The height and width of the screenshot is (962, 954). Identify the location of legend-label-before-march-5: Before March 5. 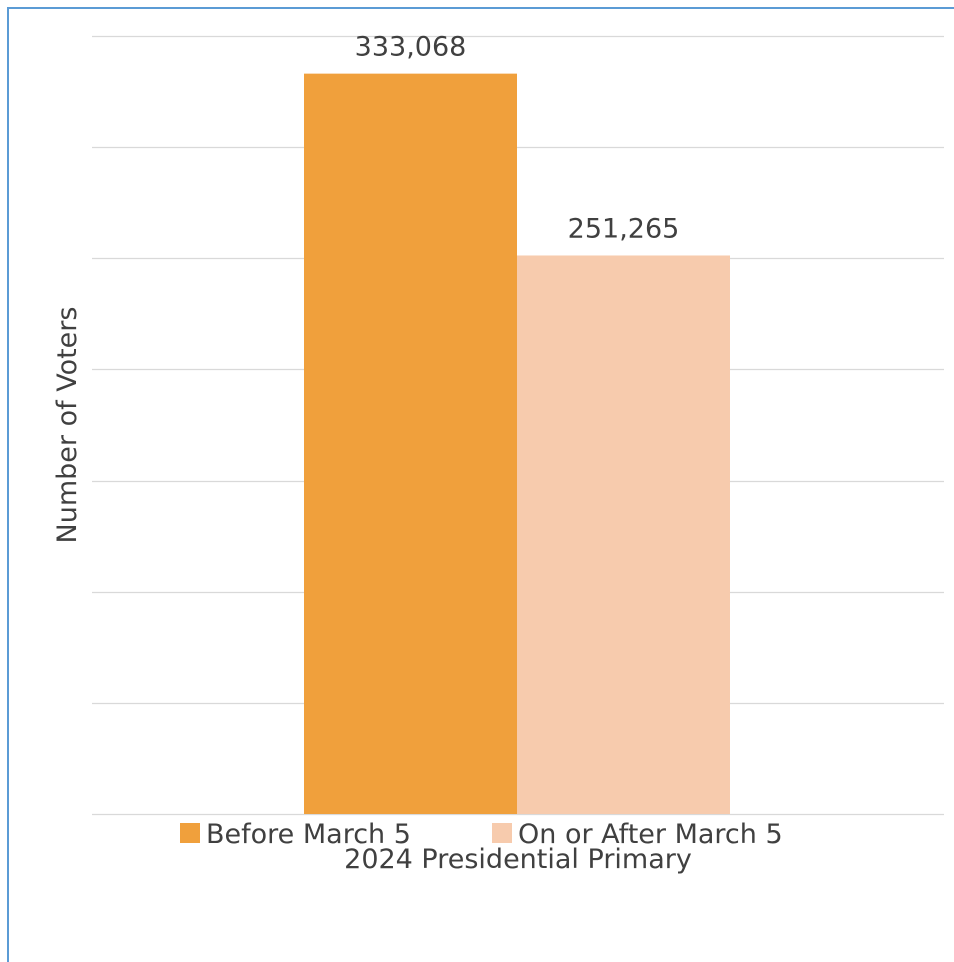
(308, 834).